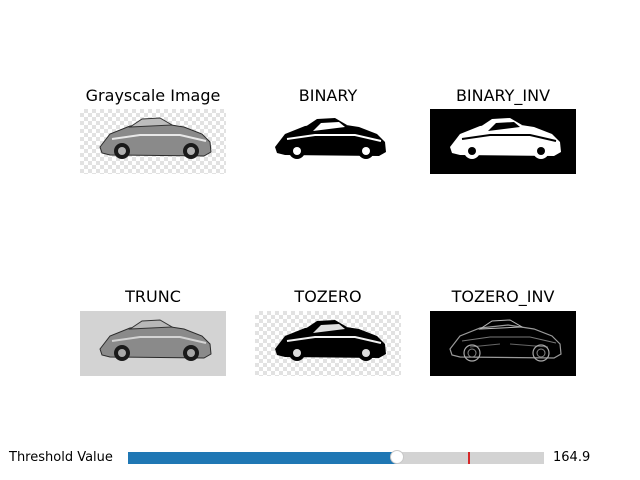  I want to click on panel-title-grayscale: Grayscale Image, so click(153, 95).